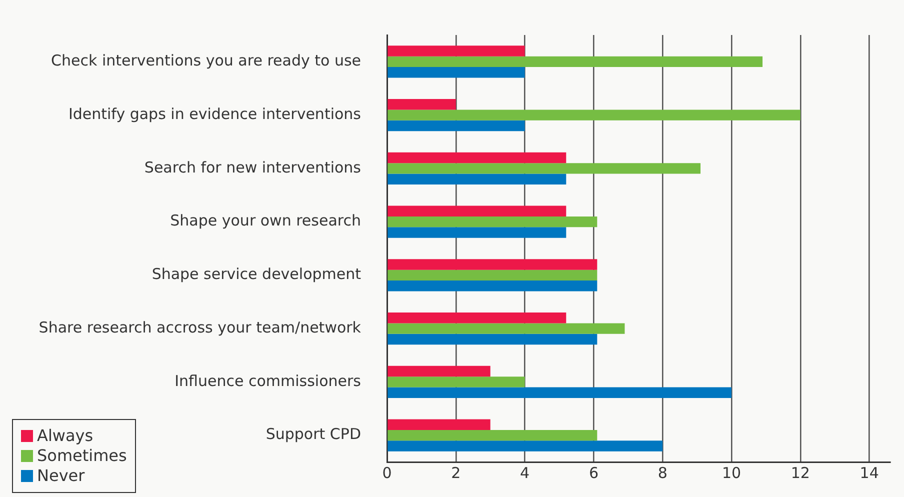 The image size is (904, 497). What do you see at coordinates (265, 221) in the screenshot?
I see `y-tick-label: Shape your own research` at bounding box center [265, 221].